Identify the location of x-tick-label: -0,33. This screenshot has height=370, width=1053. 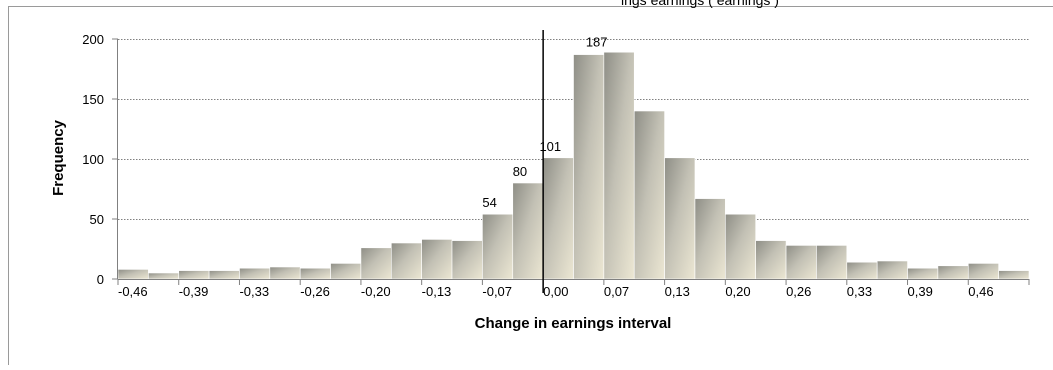
(254, 291).